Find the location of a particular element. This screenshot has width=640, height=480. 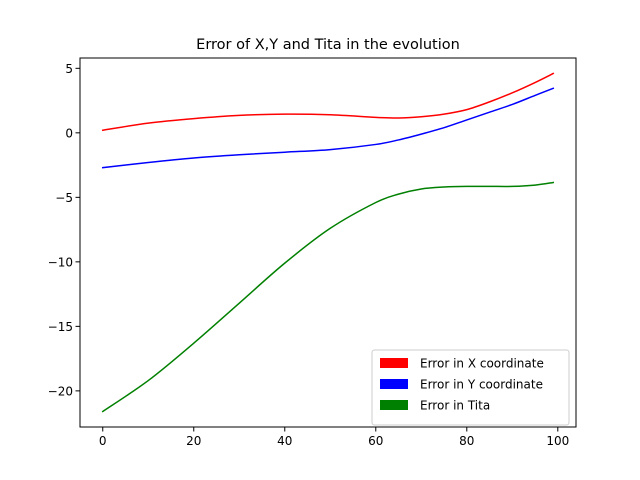

y-tick-label: −15 is located at coordinates (60, 327).